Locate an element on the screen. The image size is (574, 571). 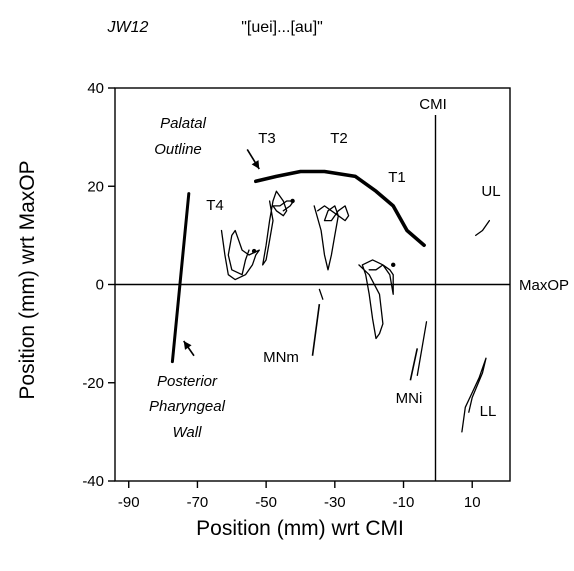
y-tick-label: -20 is located at coordinates (93, 383).